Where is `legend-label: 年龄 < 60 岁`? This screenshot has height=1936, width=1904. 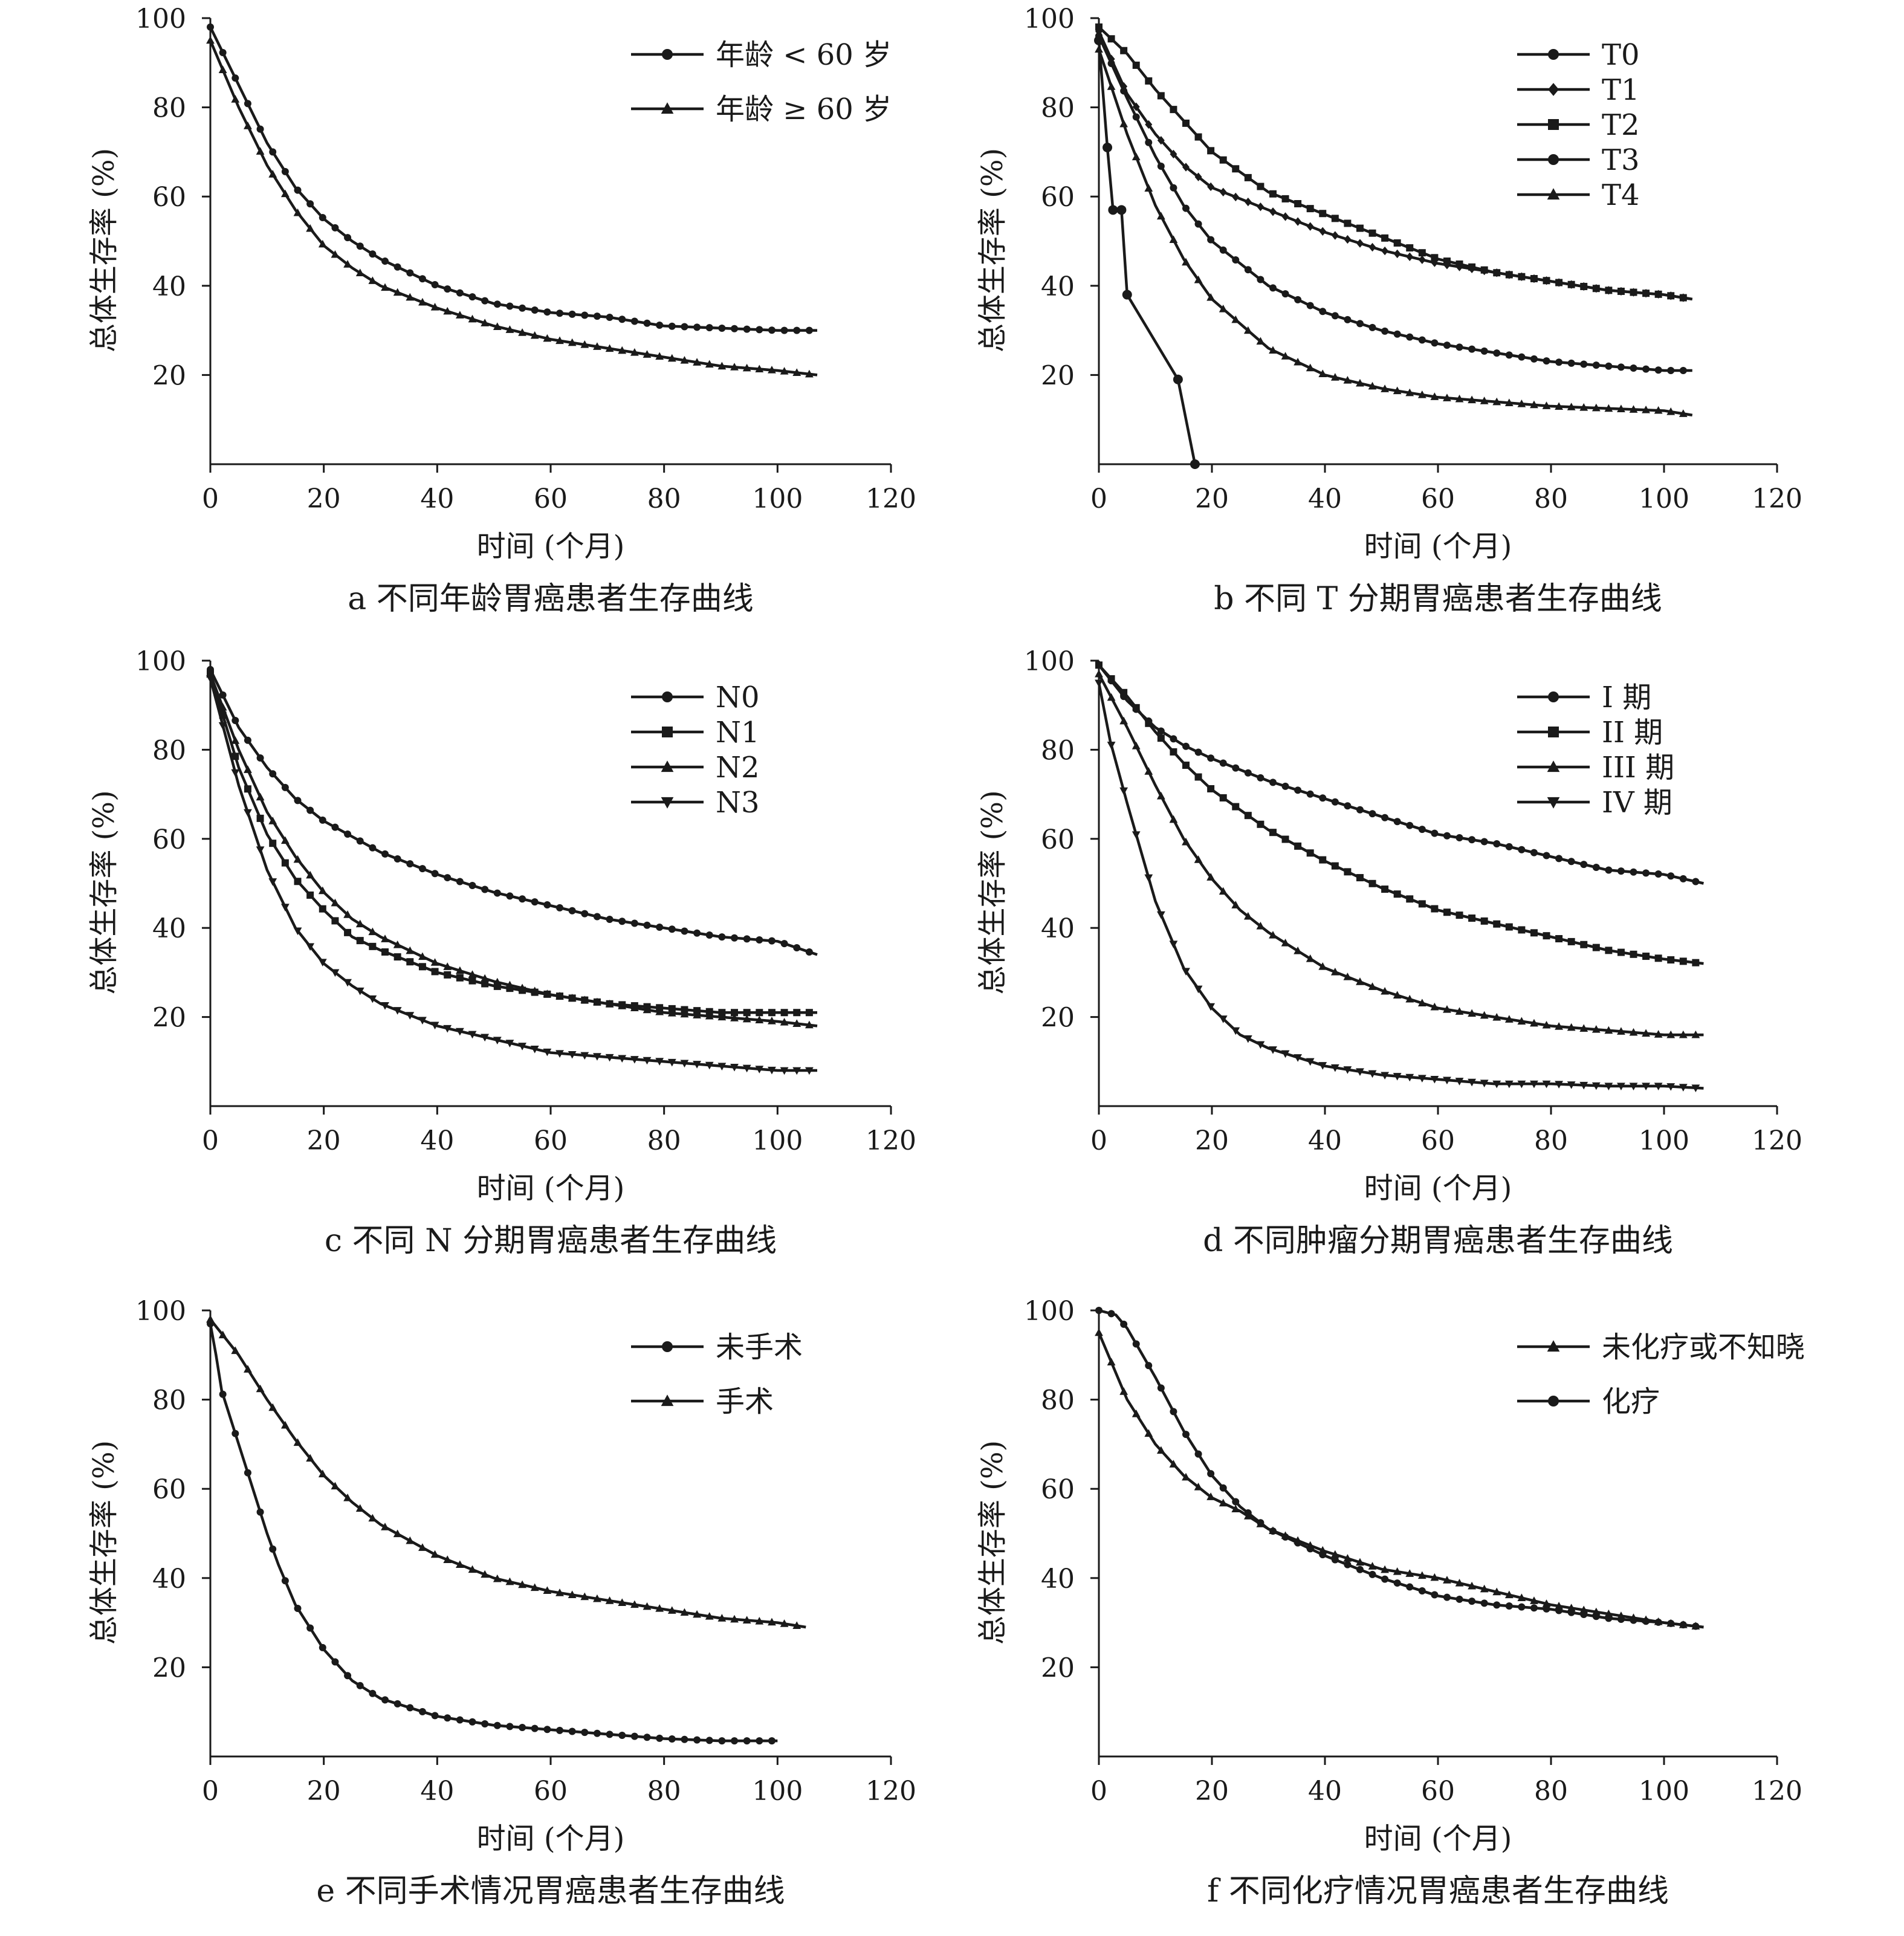
legend-label: 年龄 < 60 岁 is located at coordinates (804, 55).